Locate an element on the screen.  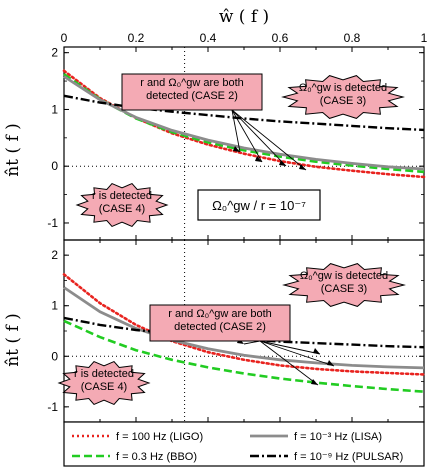
ratio-annotation-text: Ω₀^gw / r = 10⁻⁷ is located at coordinates (259, 205).